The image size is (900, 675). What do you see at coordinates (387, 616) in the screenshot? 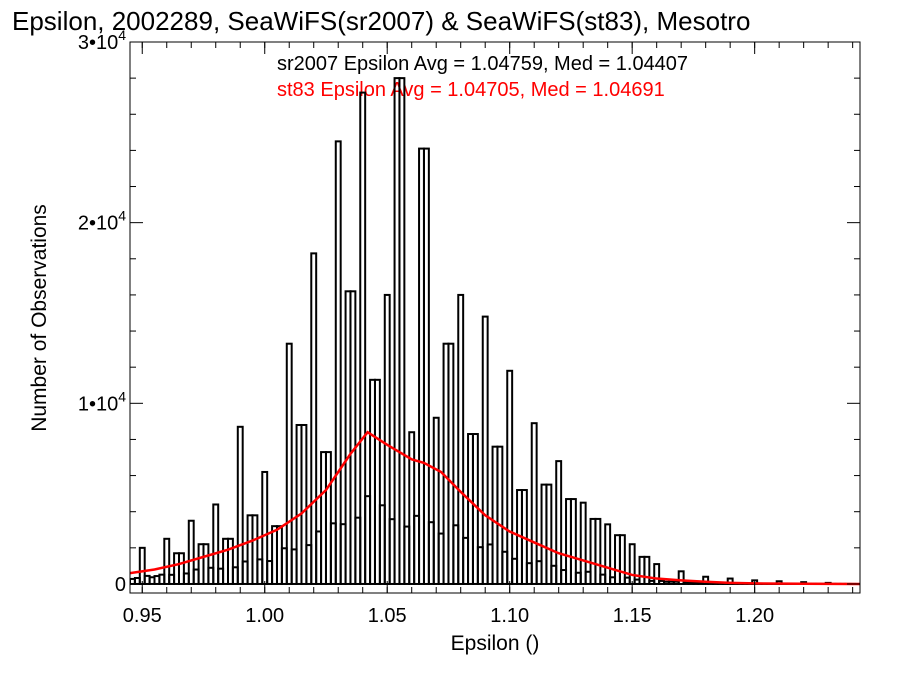
I see `x-tick-label: 1.05` at bounding box center [387, 616].